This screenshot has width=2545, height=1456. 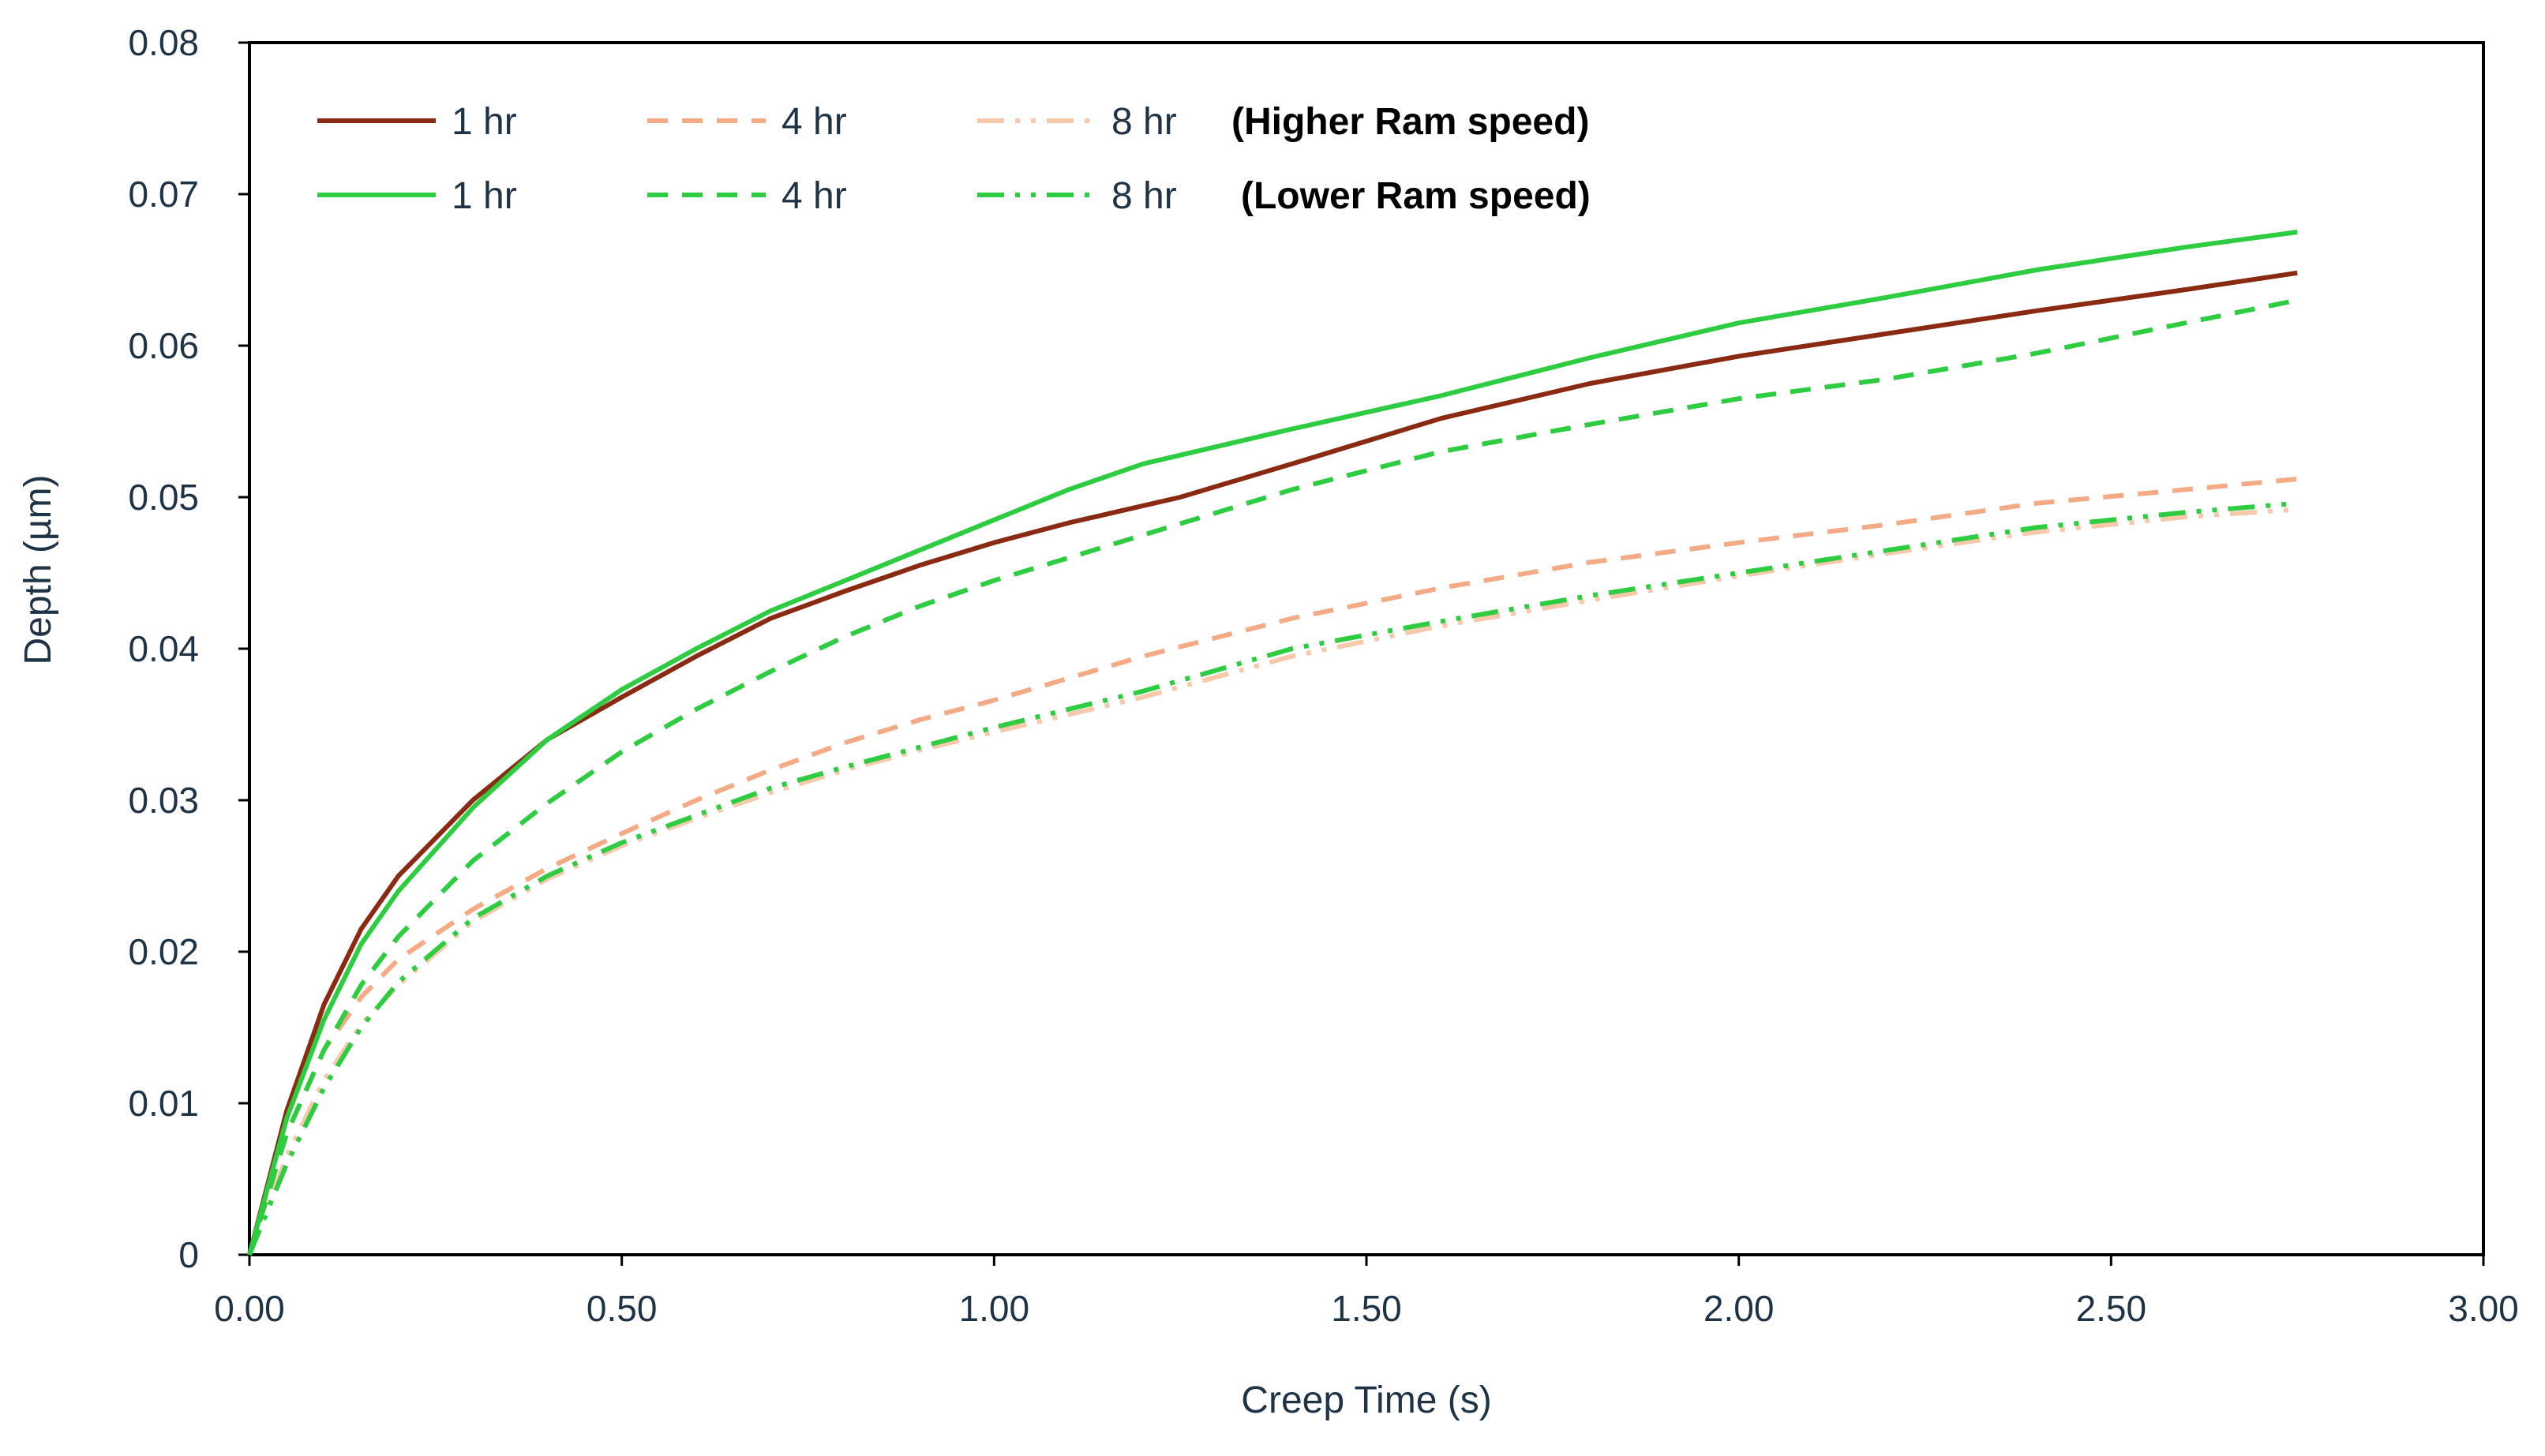 I want to click on y-axis: 0 0.01 0.02 0.03 0.04 0.05 0.06 0.07 0.08, so click(x=188, y=648).